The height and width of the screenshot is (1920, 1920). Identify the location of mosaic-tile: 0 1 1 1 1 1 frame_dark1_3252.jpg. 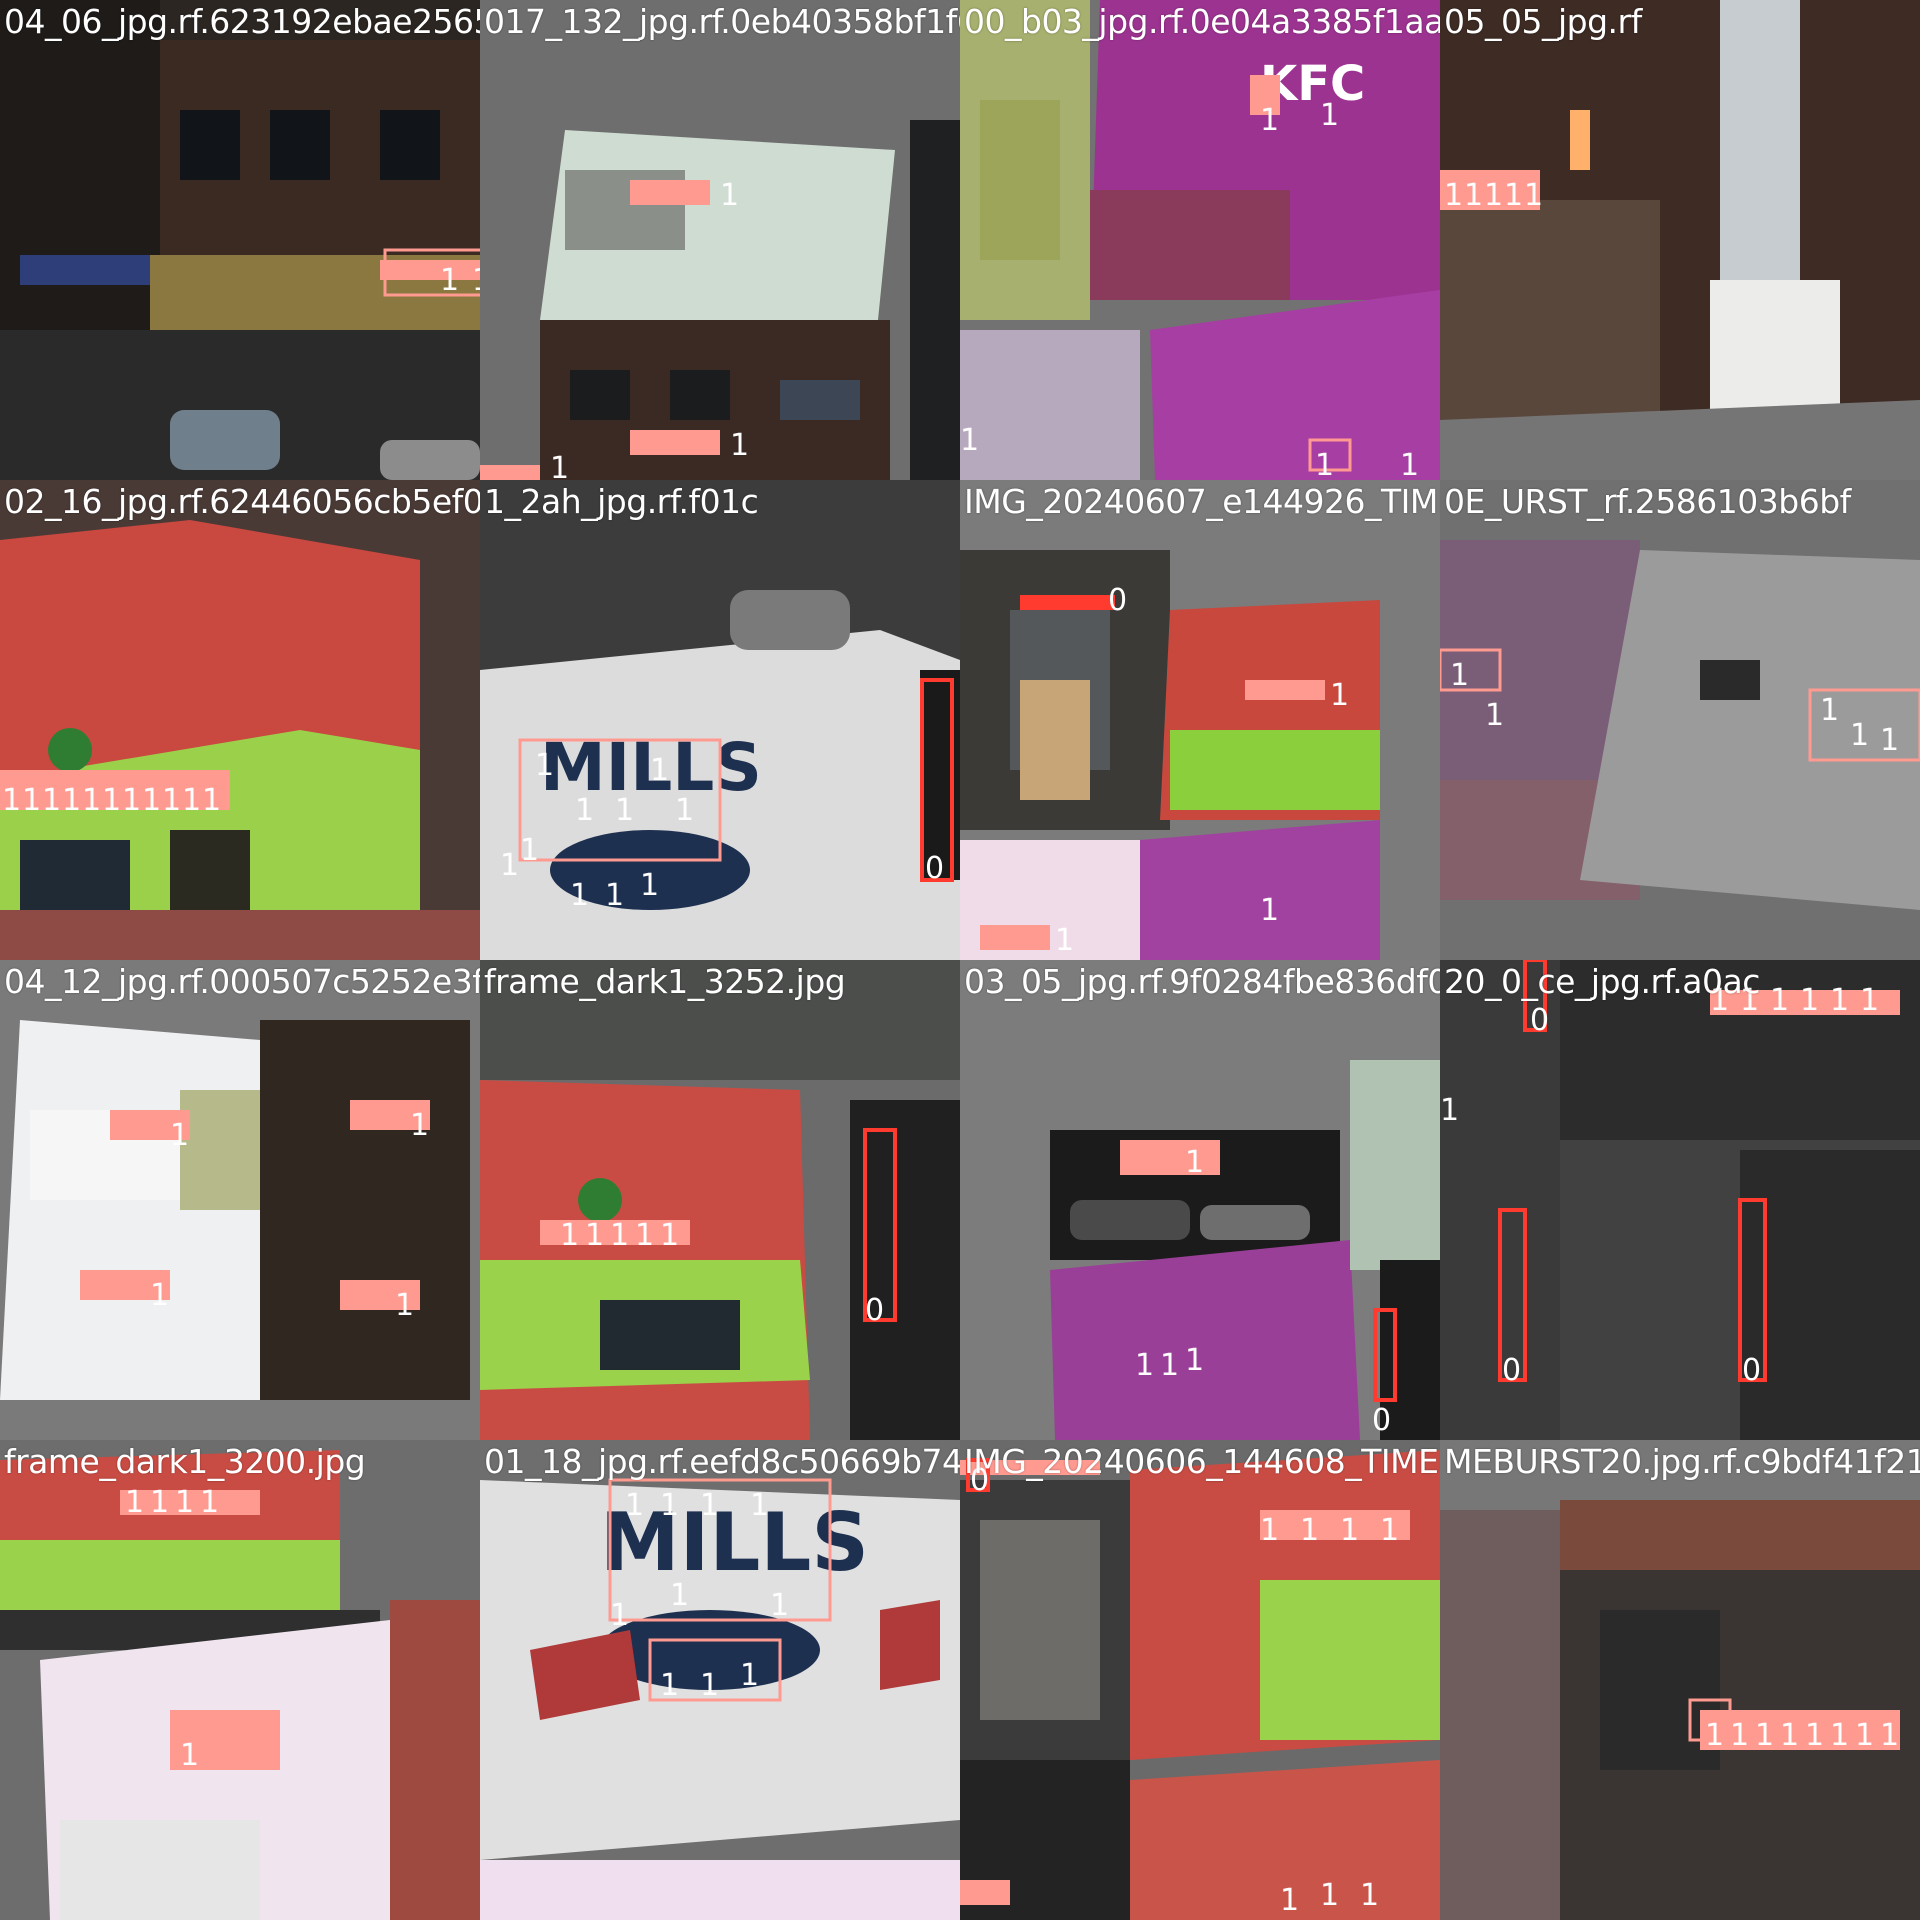
(720, 1200).